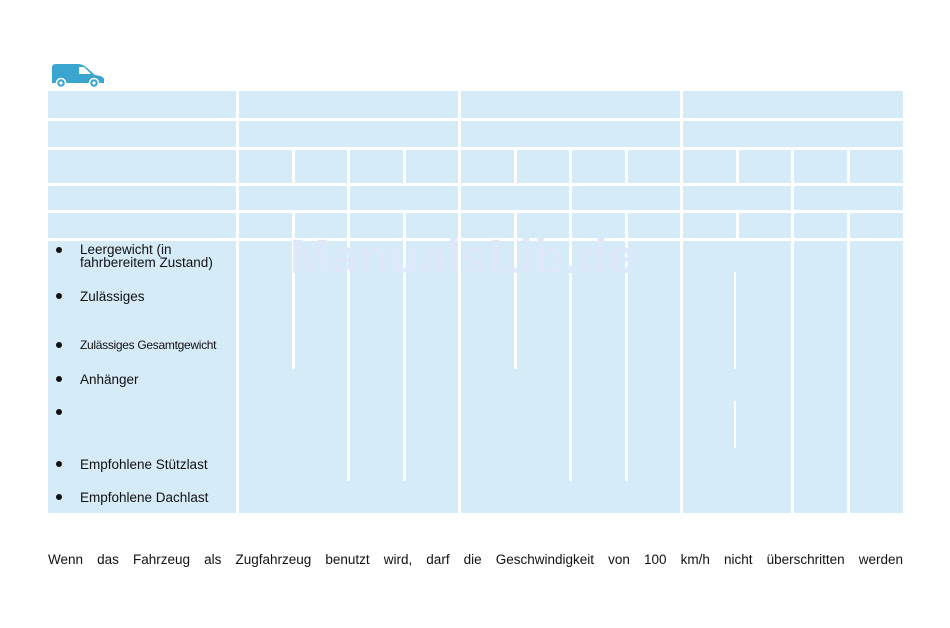  I want to click on row-label-dachlast: Empfohlene Dachlast, so click(144, 497).